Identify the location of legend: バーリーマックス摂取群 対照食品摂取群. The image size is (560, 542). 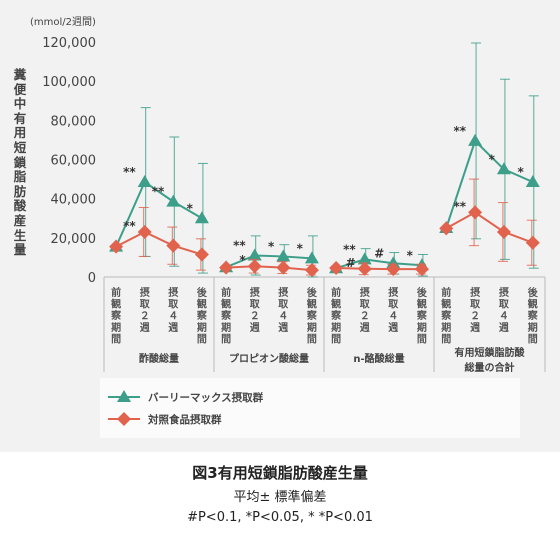
(310, 408).